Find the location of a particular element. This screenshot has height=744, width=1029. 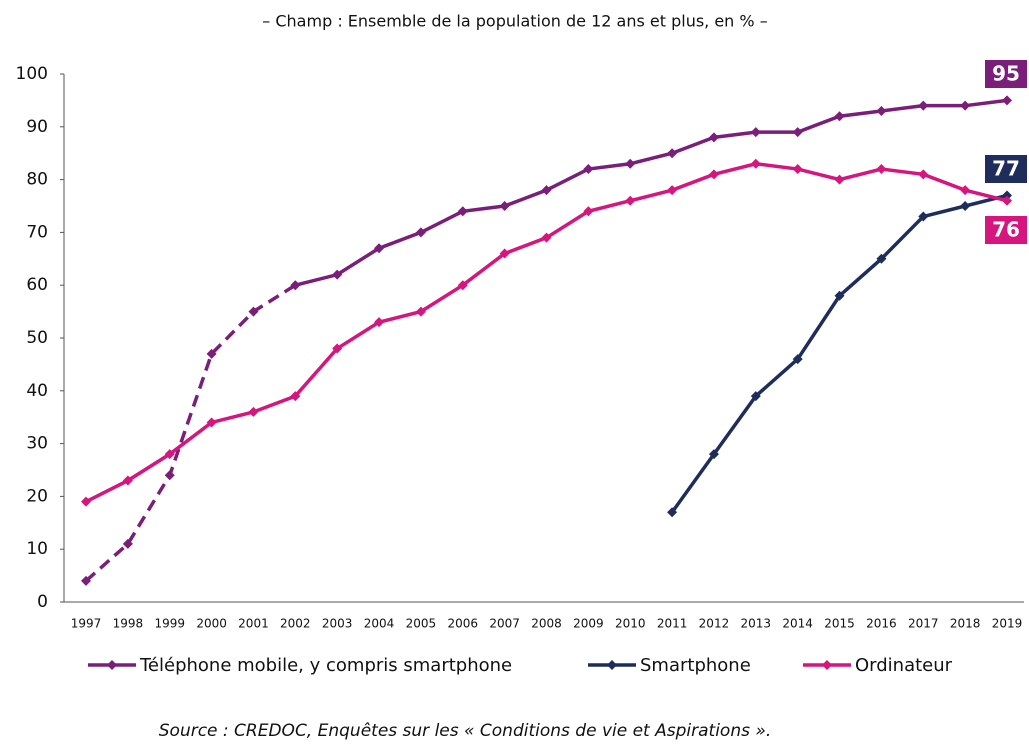

x-tick-label: 2005 is located at coordinates (421, 624).